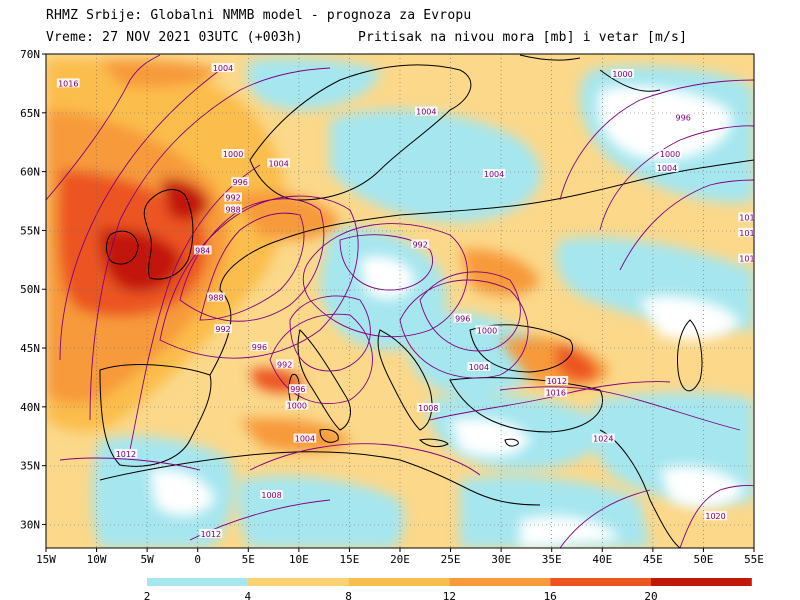 The width and height of the screenshot is (800, 600). What do you see at coordinates (650, 595) in the screenshot?
I see `colorbar-label: 20` at bounding box center [650, 595].